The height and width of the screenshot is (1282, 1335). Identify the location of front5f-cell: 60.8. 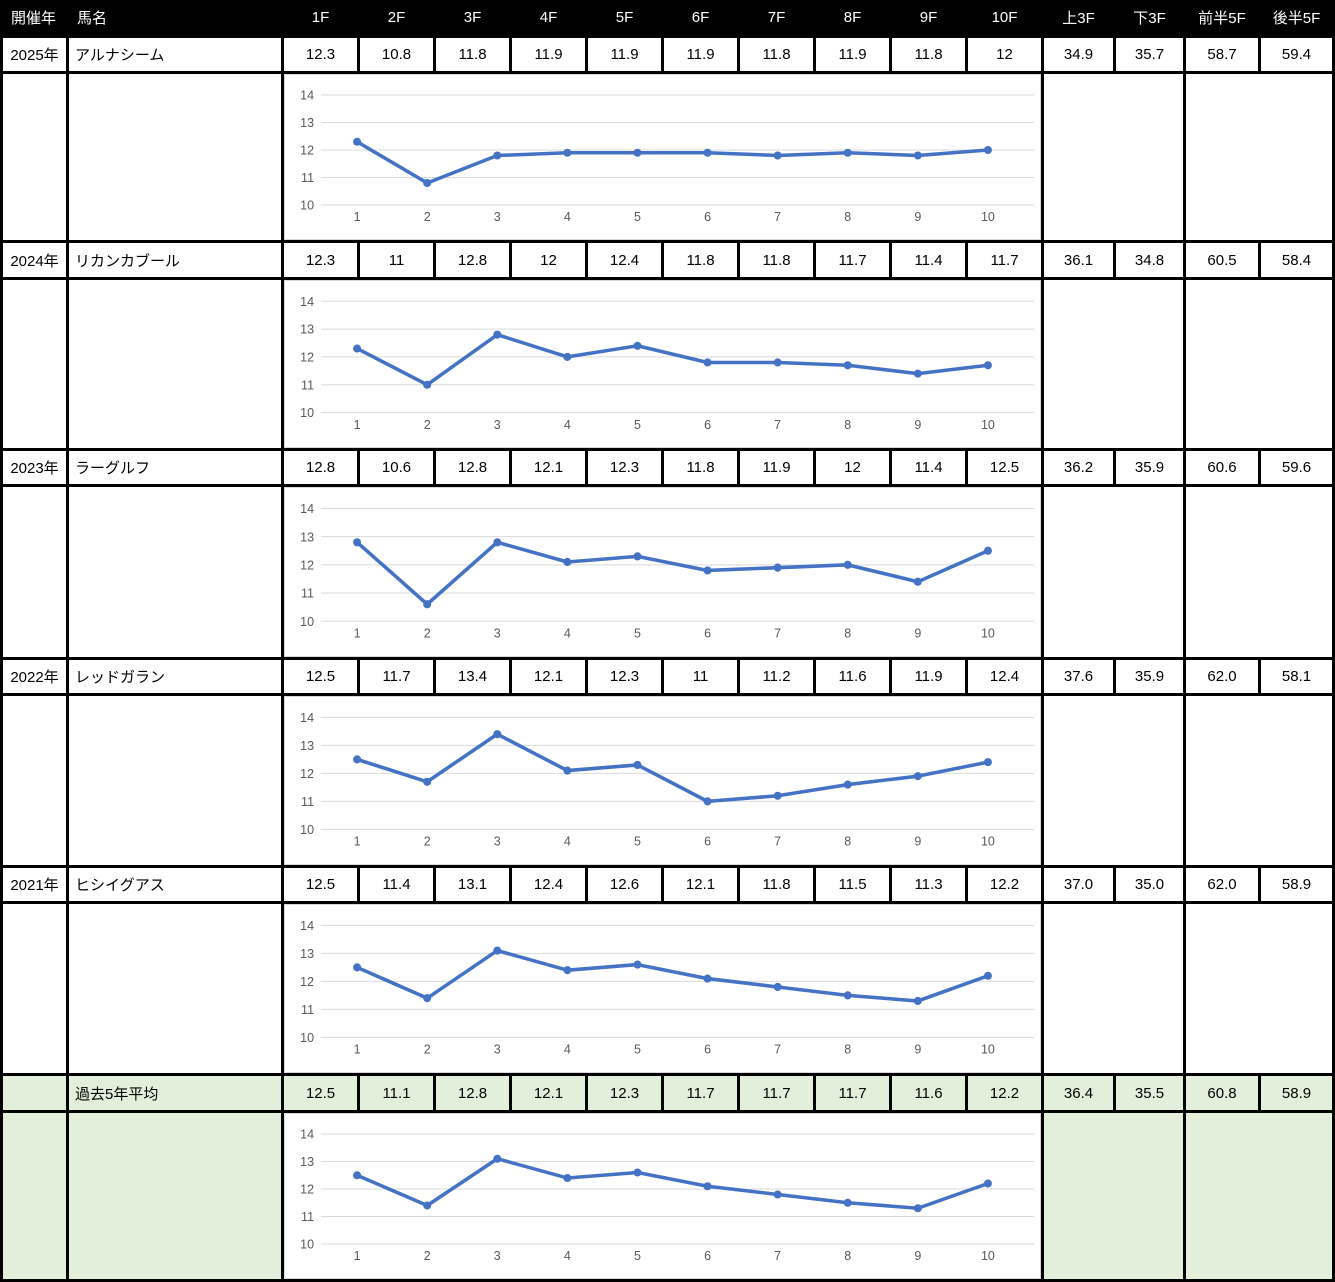
(1222, 1093).